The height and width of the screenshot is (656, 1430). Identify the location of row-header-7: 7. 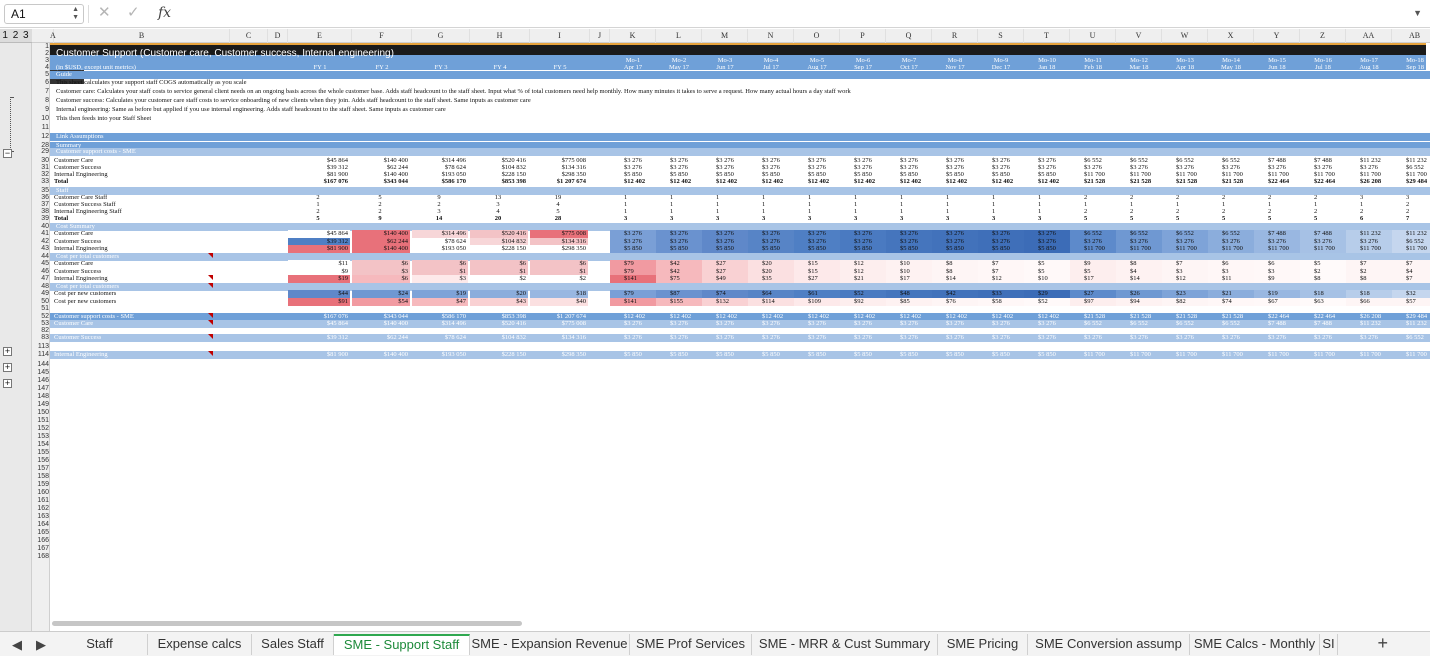
(47, 91).